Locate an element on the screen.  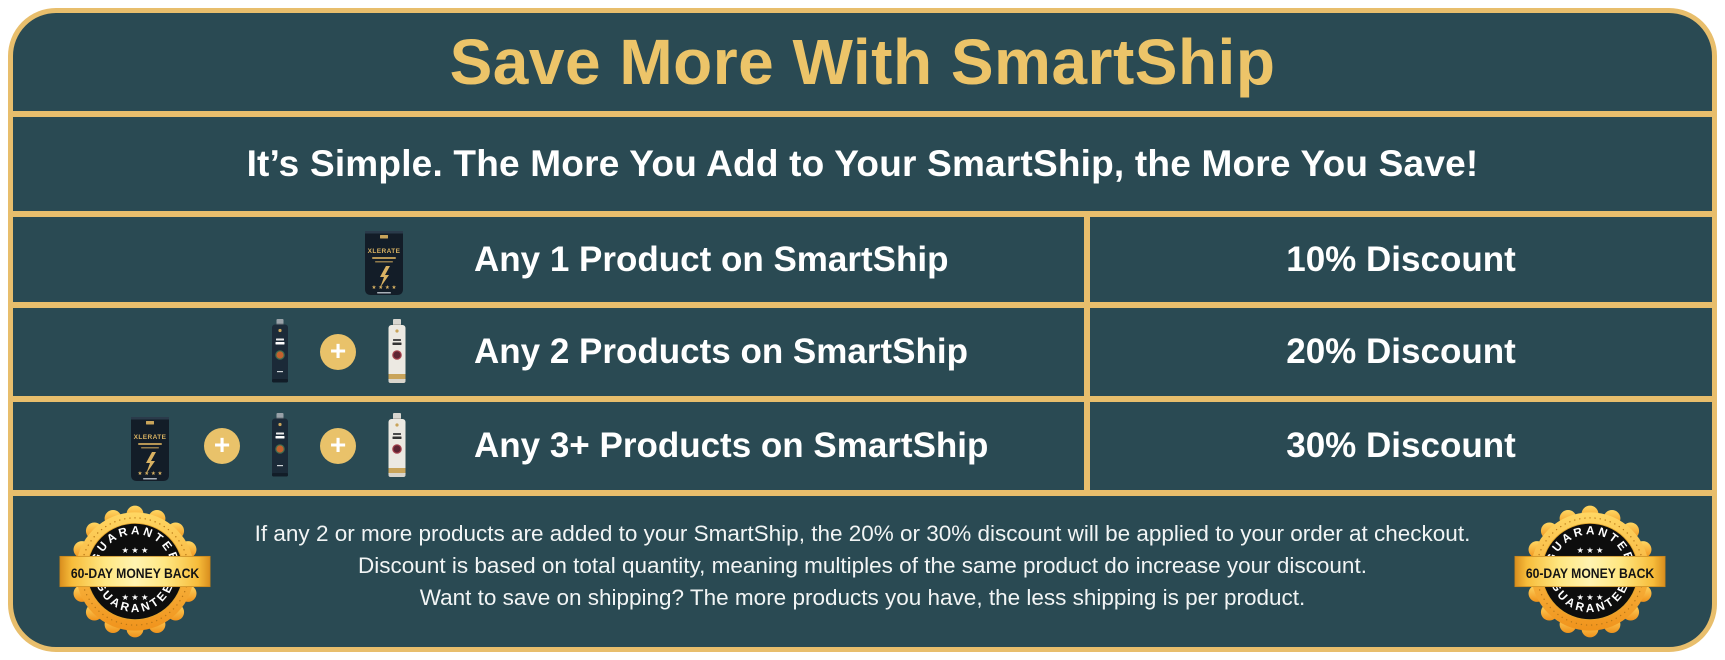
tier-1-label: Any 1 Product on SmartShip is located at coordinates (711, 259).